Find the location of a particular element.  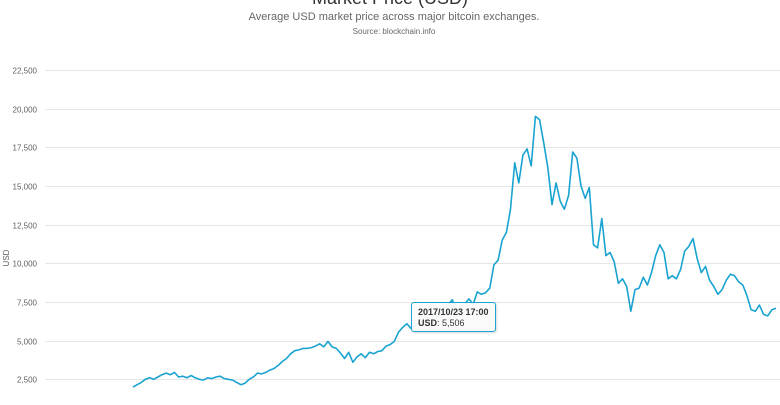

tooltip: 2017/10/23 17:00 USD: 5,506 is located at coordinates (453, 317).